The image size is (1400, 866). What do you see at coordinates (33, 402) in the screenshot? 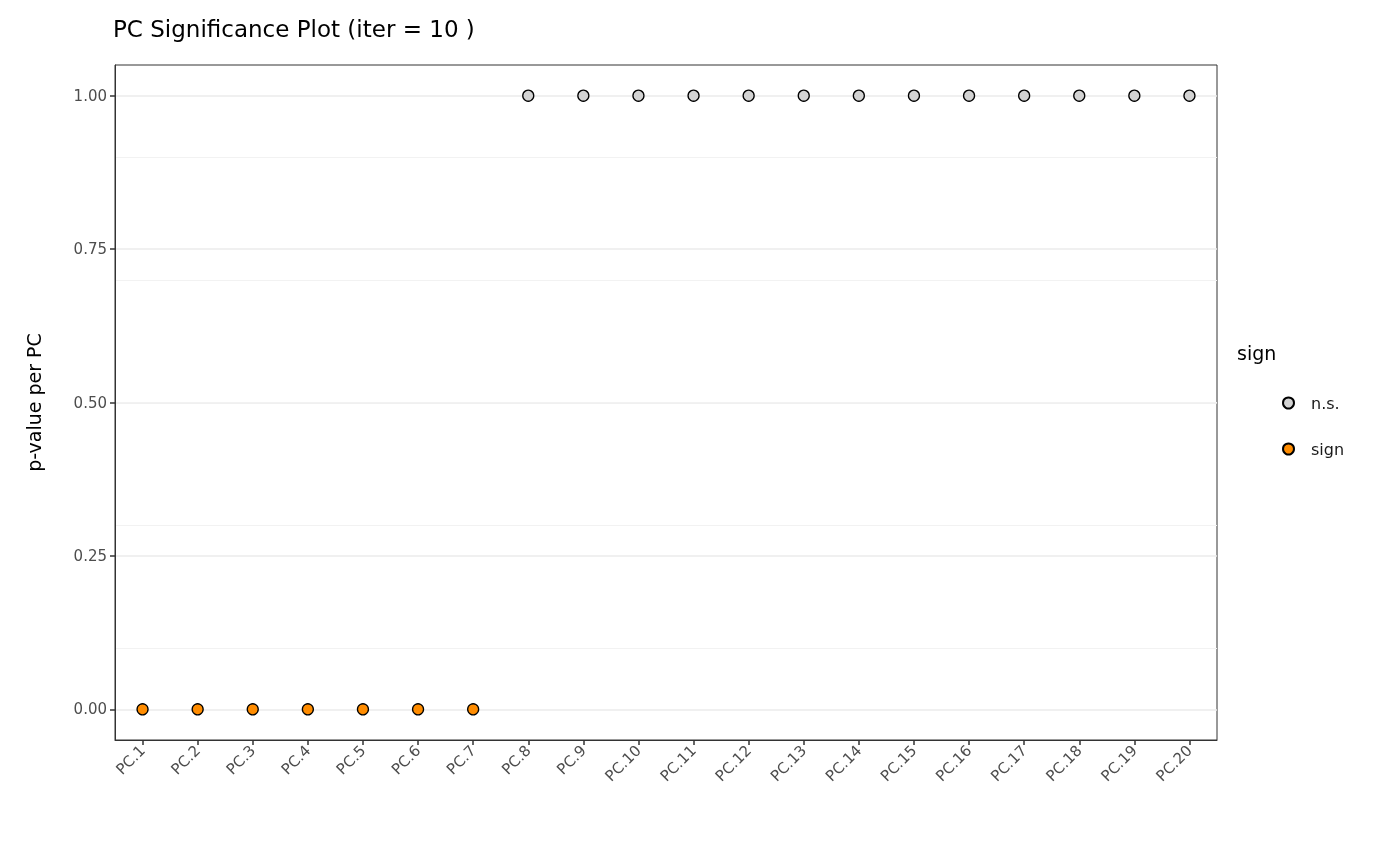
I see `y-axis-title: p-value per PC` at bounding box center [33, 402].